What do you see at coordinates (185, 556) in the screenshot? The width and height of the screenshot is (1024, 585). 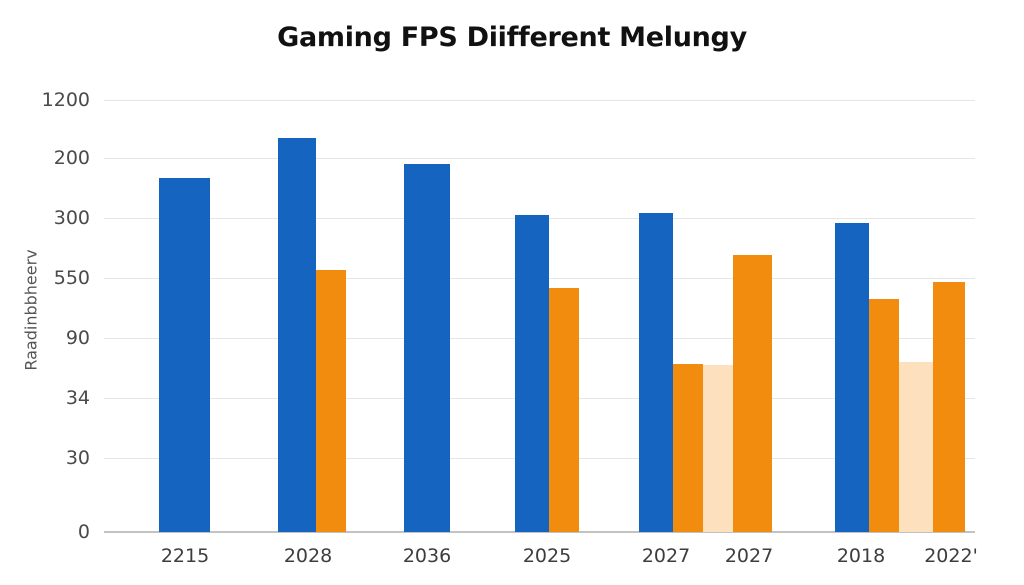 I see `x-tick-label: 2215` at bounding box center [185, 556].